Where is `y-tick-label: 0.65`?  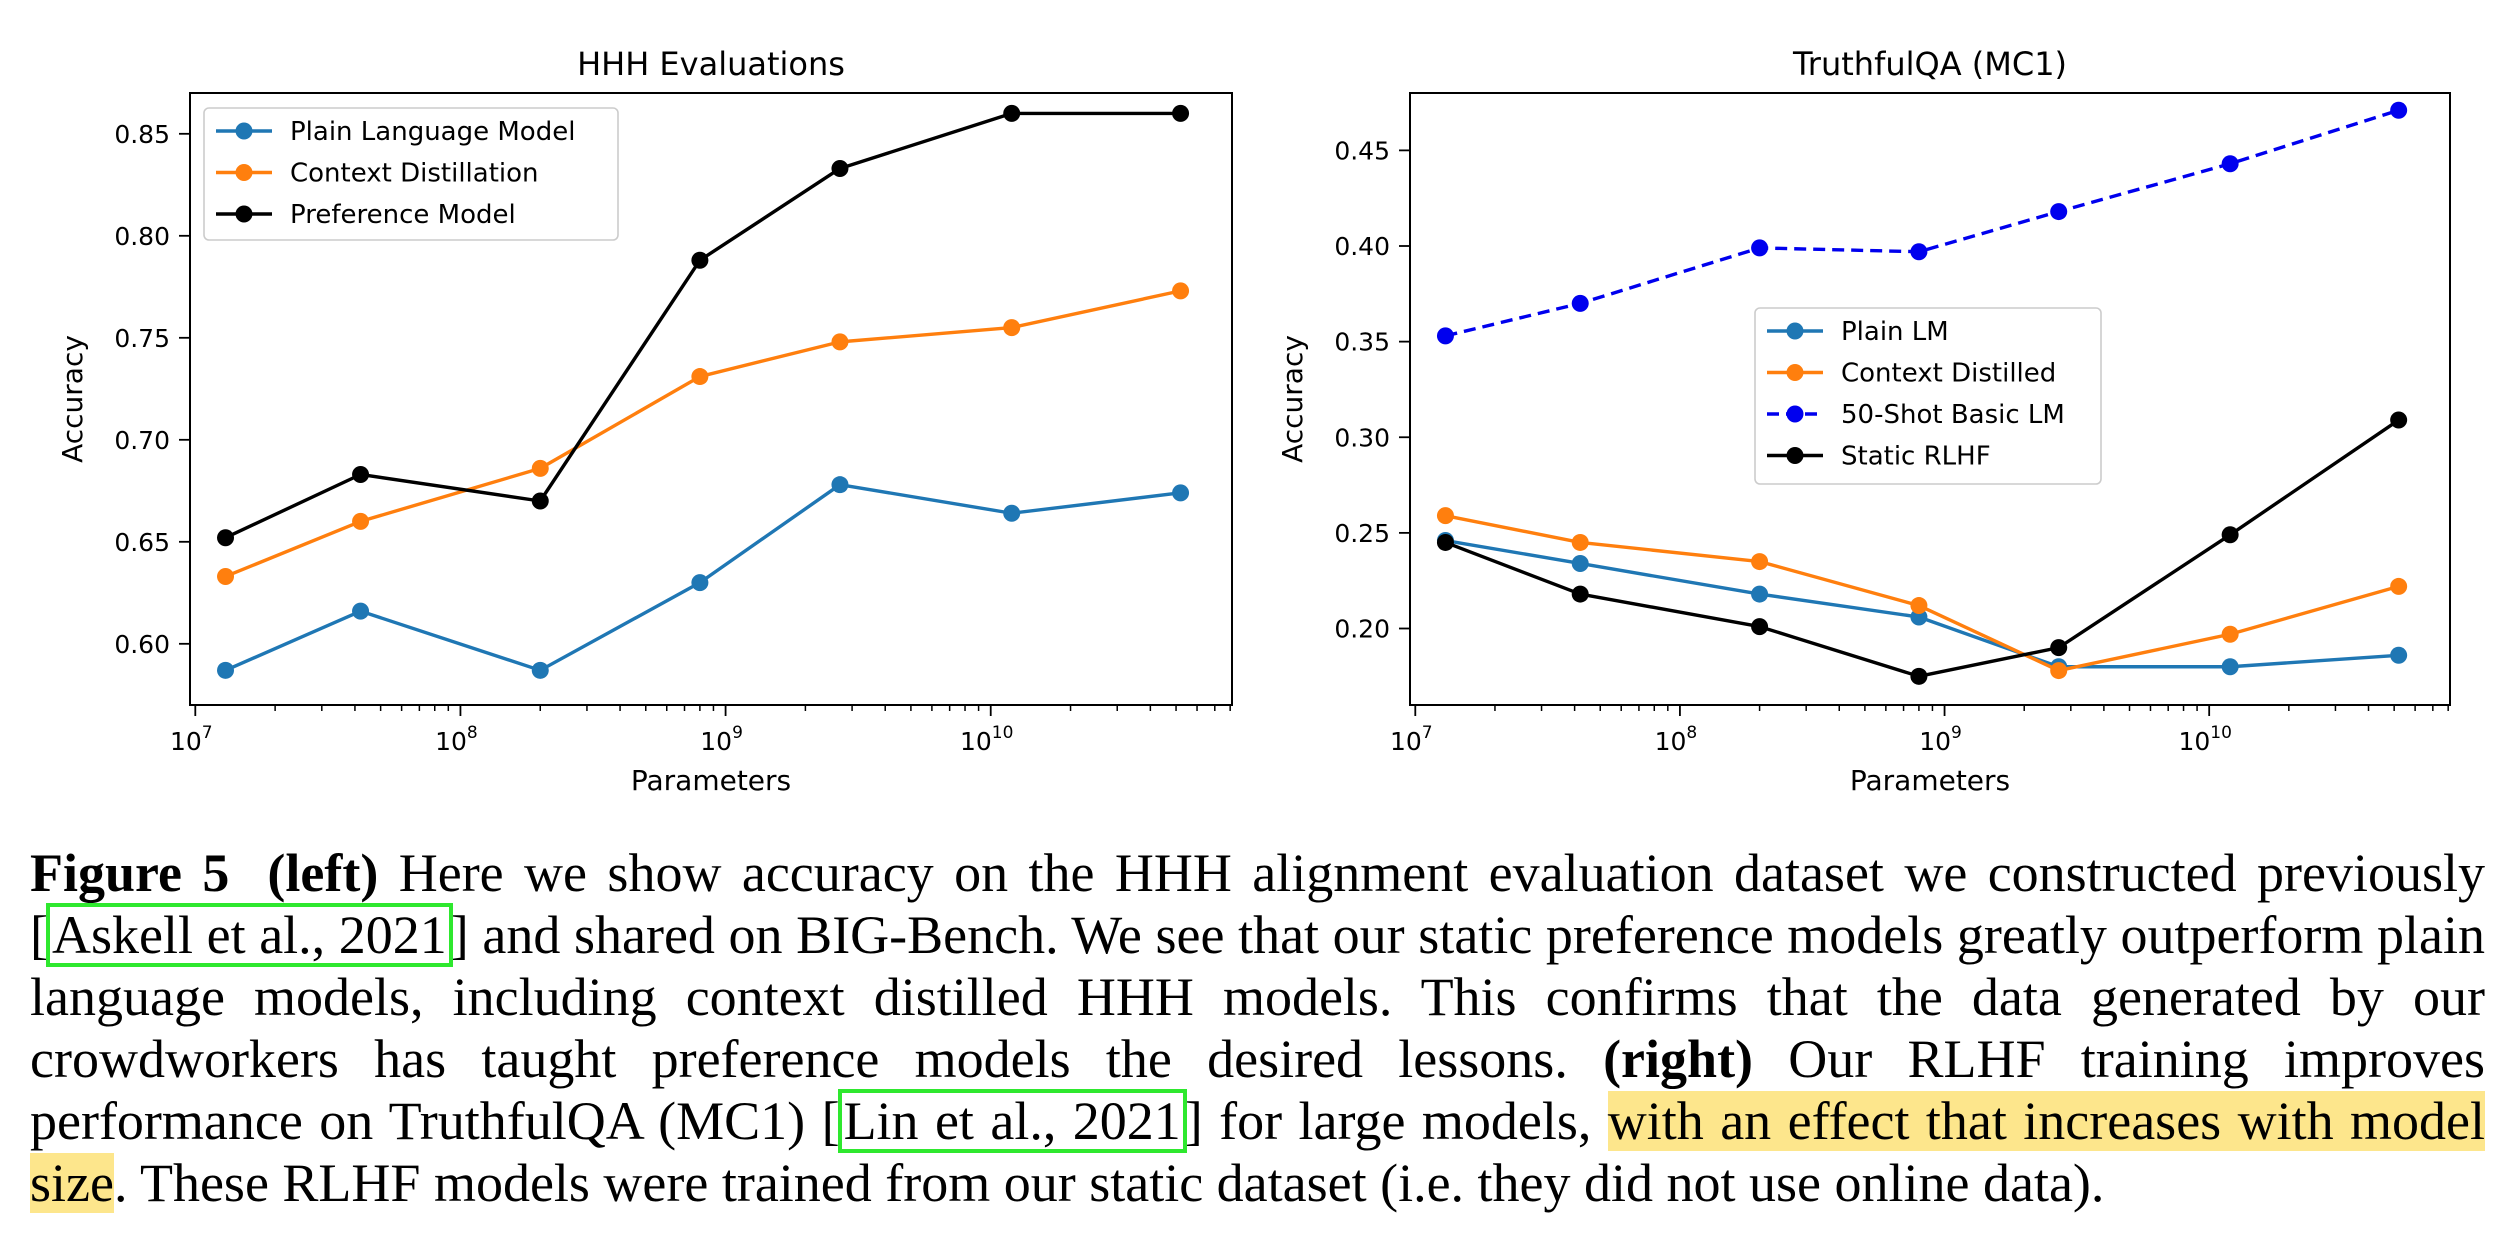
y-tick-label: 0.65 is located at coordinates (142, 542).